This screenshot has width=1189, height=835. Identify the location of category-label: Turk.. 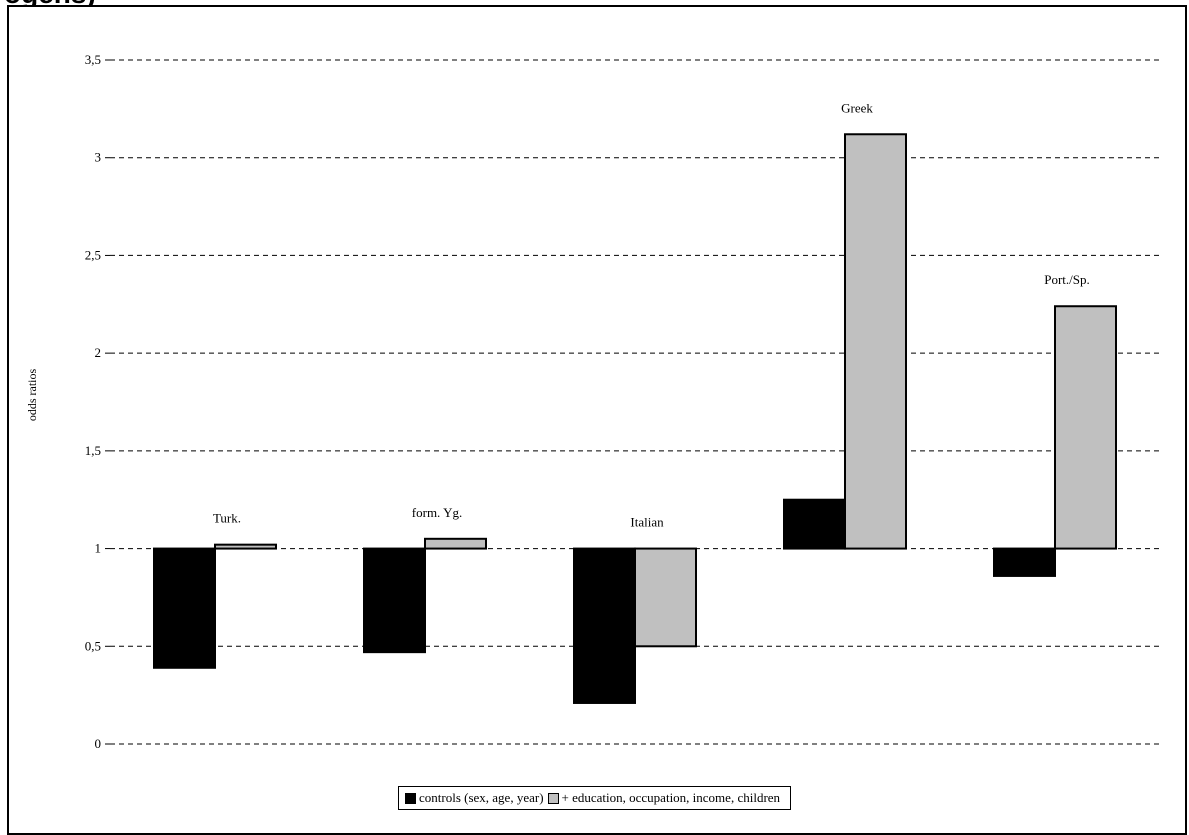
(227, 518).